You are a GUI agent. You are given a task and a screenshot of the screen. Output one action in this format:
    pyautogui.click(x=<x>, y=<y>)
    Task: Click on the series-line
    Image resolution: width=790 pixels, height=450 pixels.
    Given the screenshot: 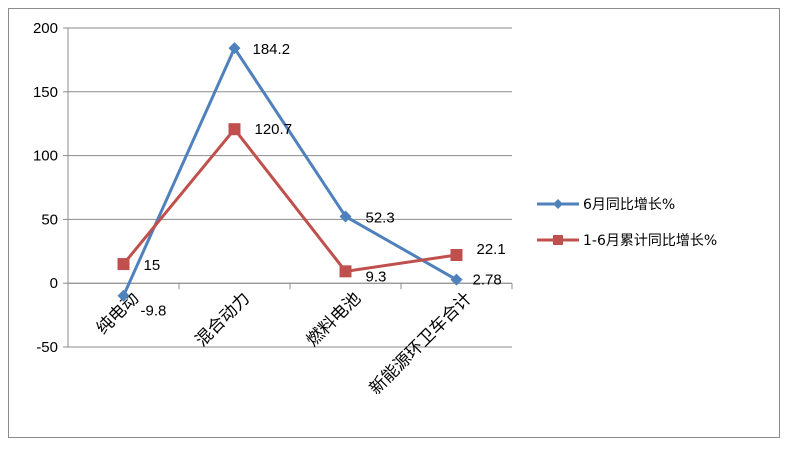 What is the action you would take?
    pyautogui.click(x=289, y=200)
    